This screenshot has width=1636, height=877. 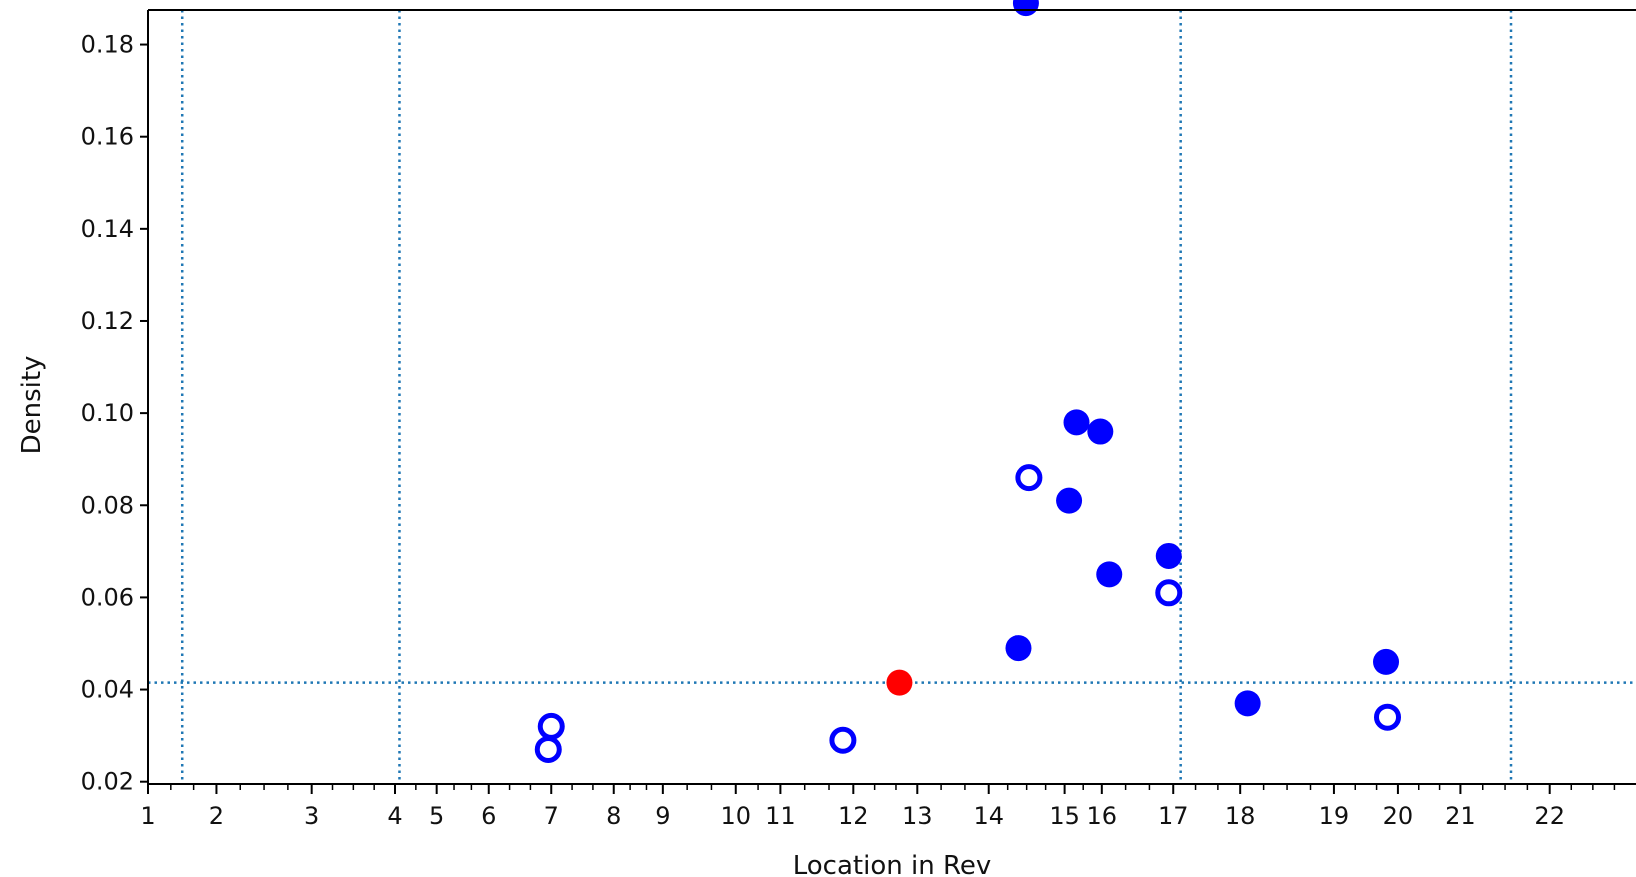 What do you see at coordinates (780, 816) in the screenshot?
I see `x-tick-label: 11` at bounding box center [780, 816].